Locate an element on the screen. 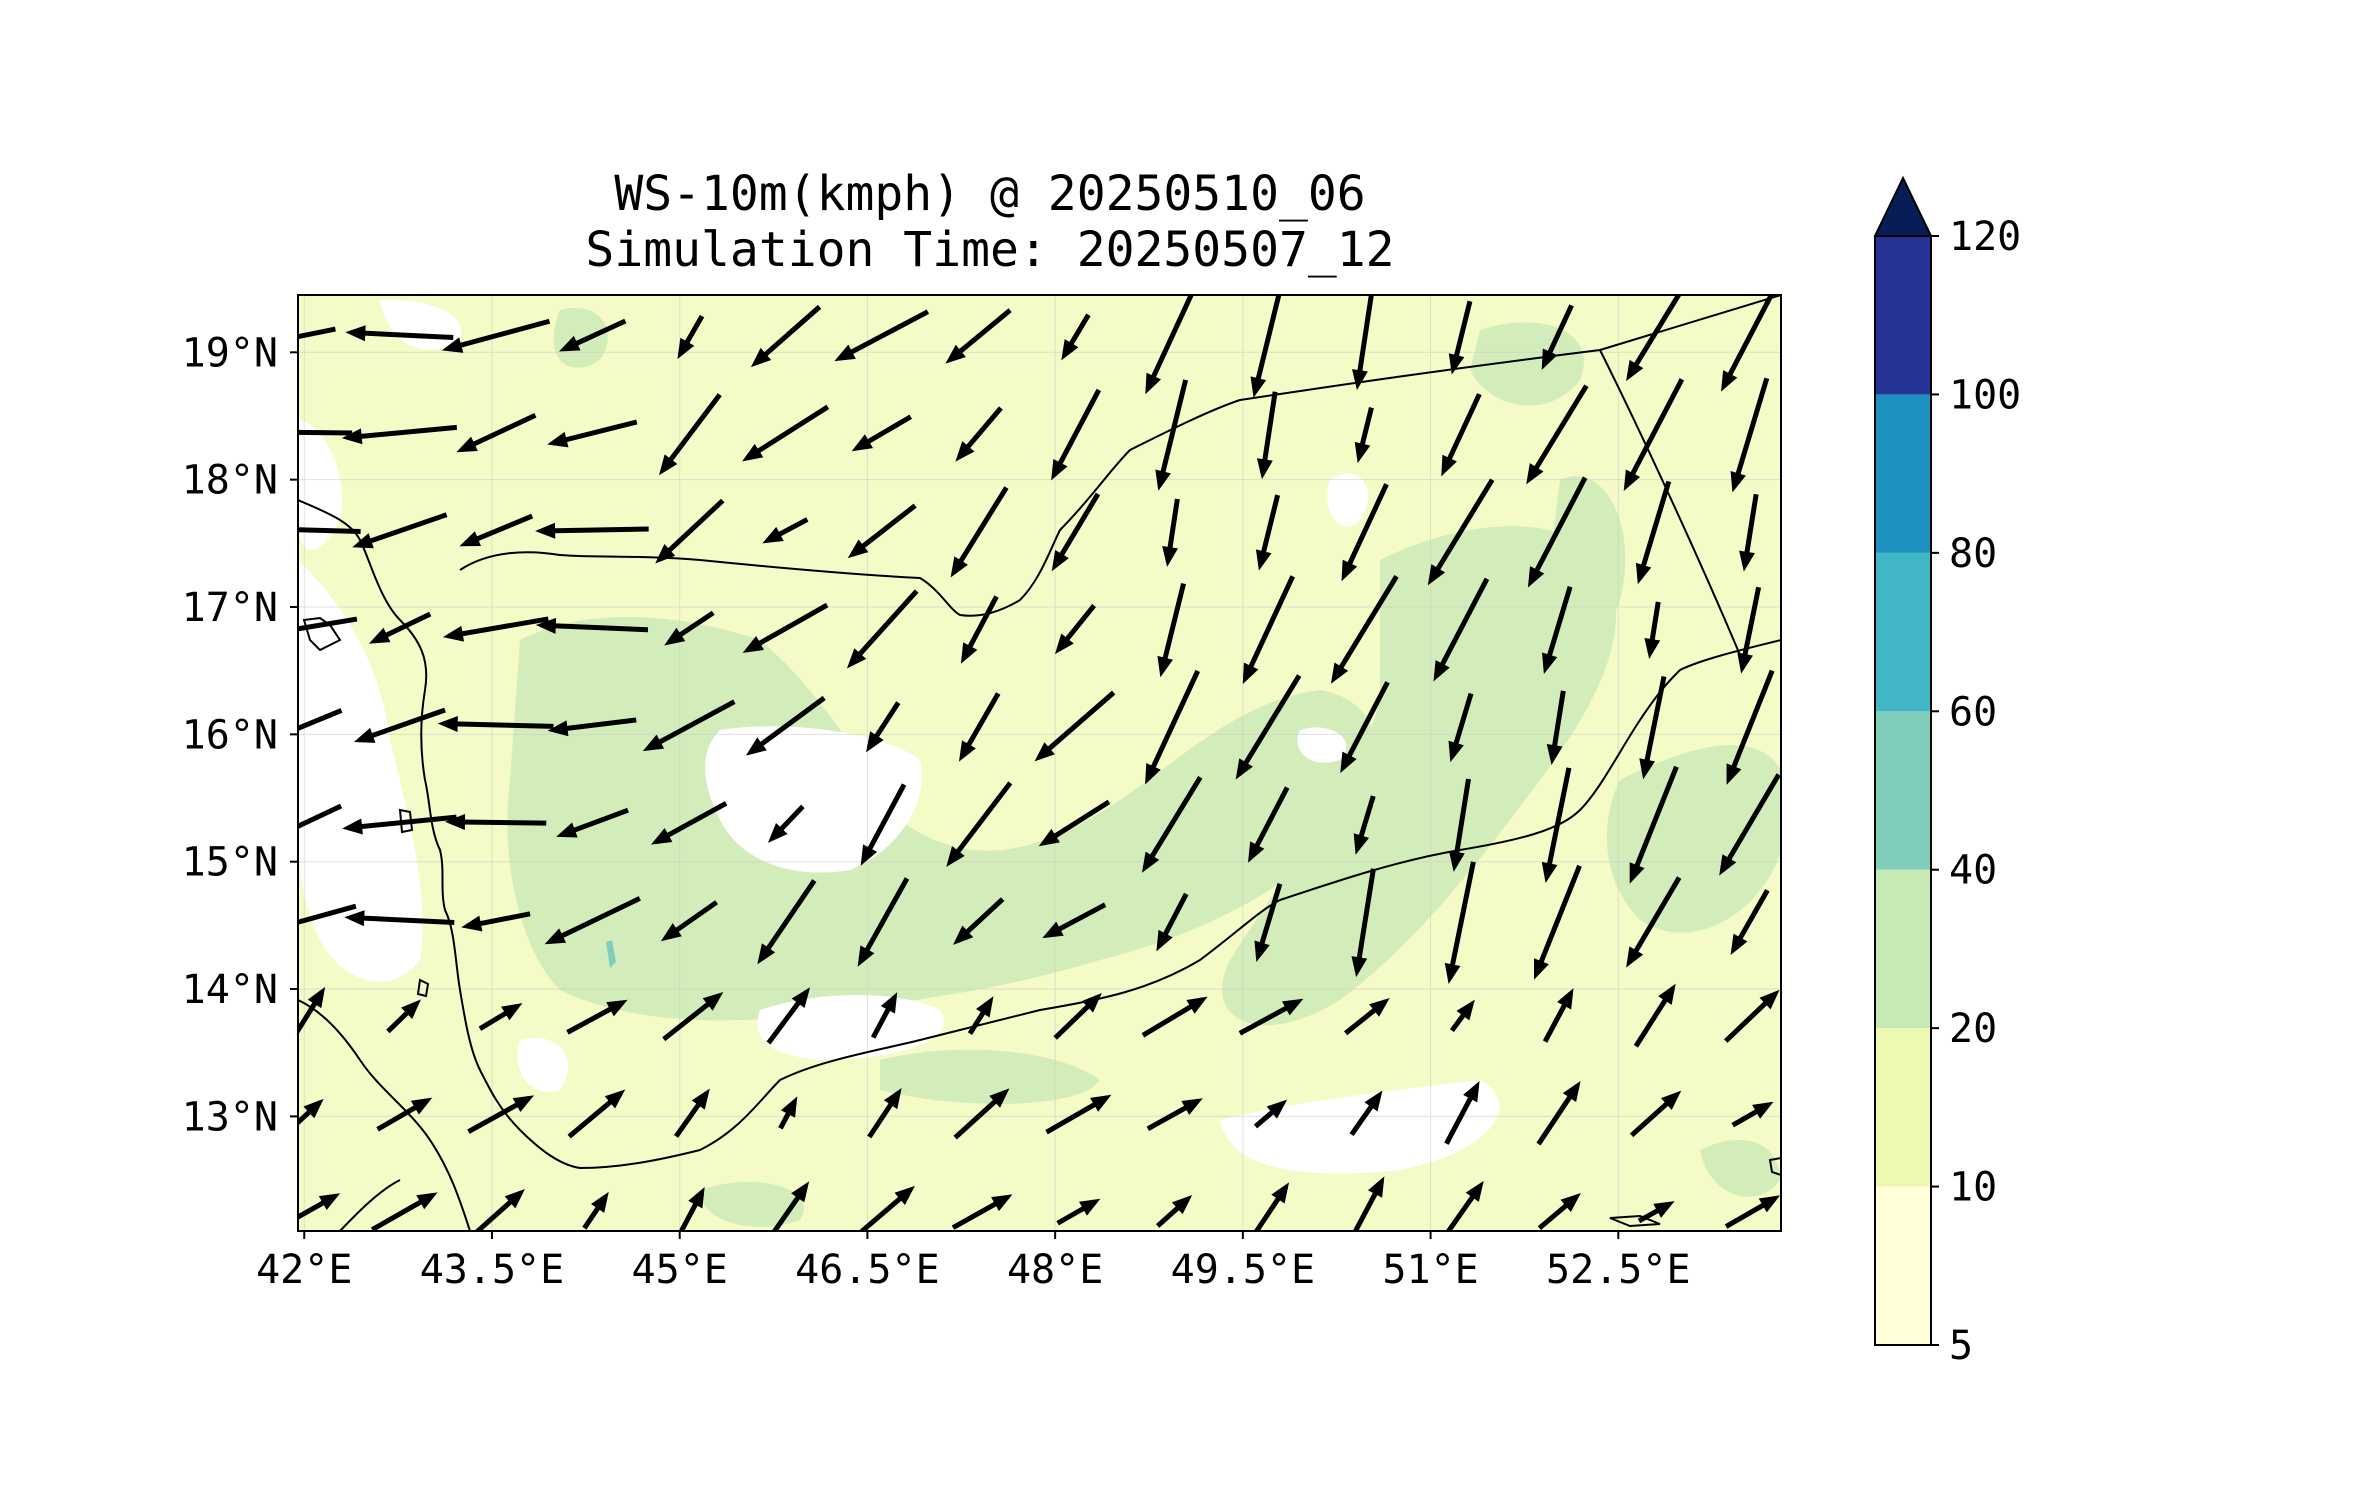  colorbar-outline is located at coordinates (1903, 790).